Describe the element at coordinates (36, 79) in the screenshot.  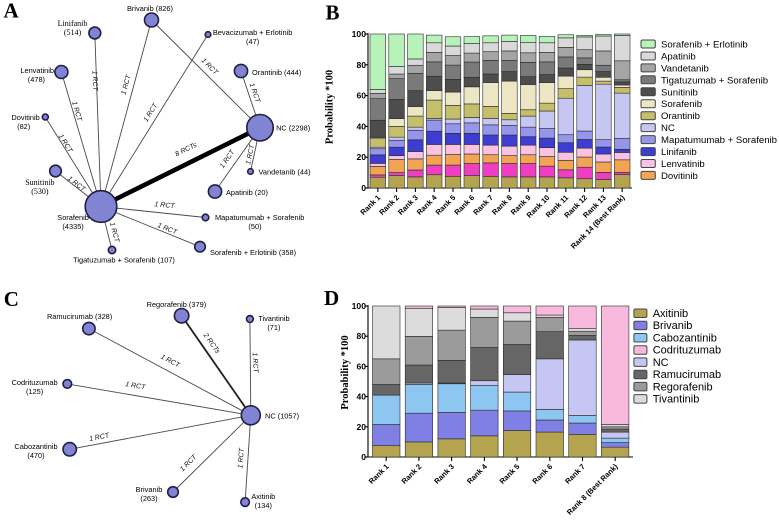
I see `svg-text: (478)` at that location.